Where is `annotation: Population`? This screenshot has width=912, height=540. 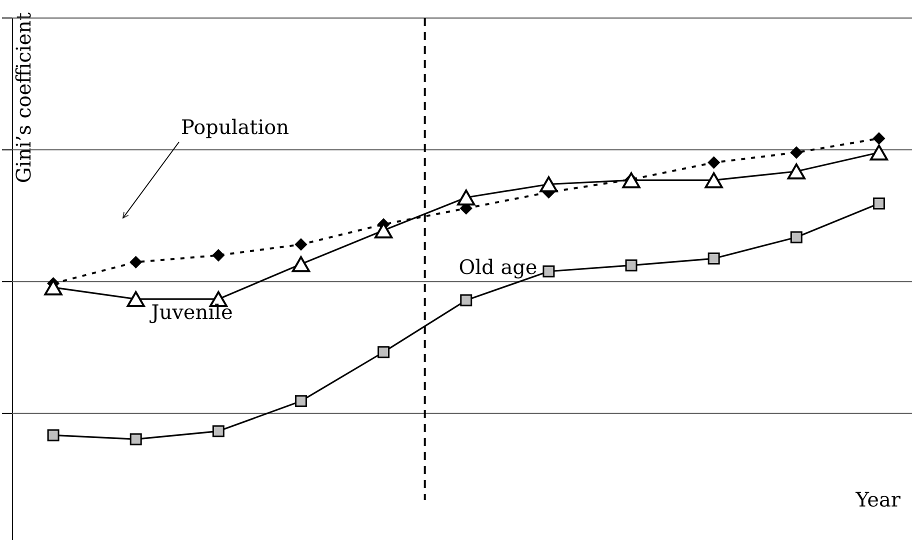 annotation: Population is located at coordinates (235, 127).